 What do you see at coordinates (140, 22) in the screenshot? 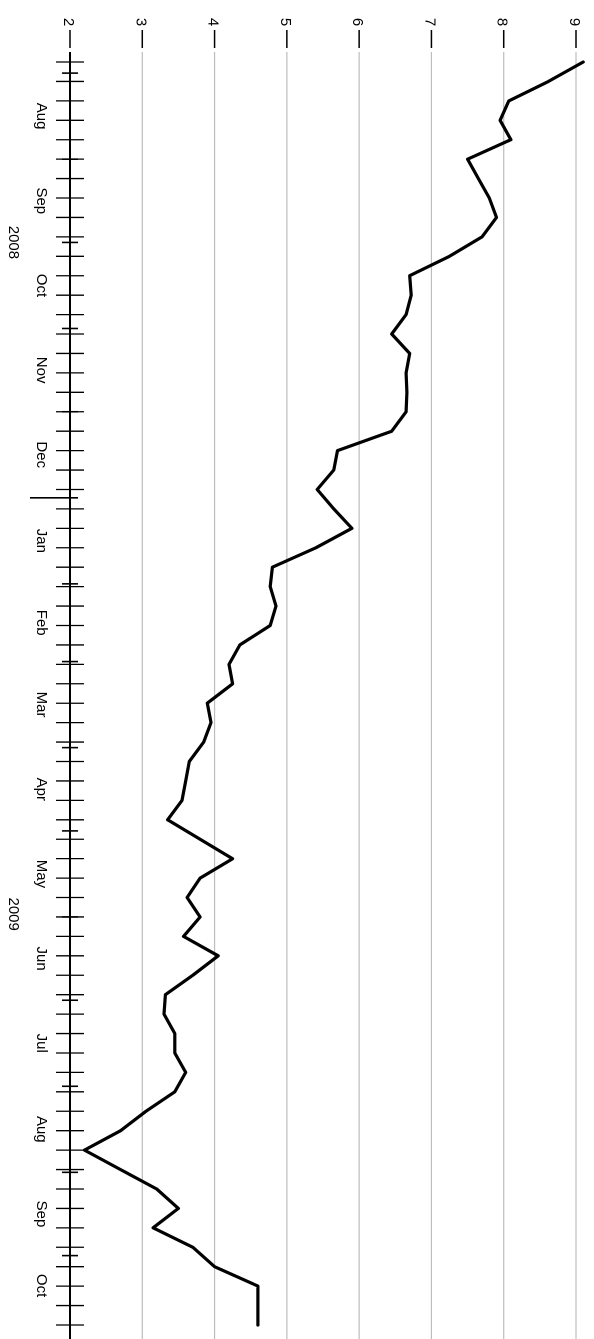
I see `value-tick-label: 3` at bounding box center [140, 22].